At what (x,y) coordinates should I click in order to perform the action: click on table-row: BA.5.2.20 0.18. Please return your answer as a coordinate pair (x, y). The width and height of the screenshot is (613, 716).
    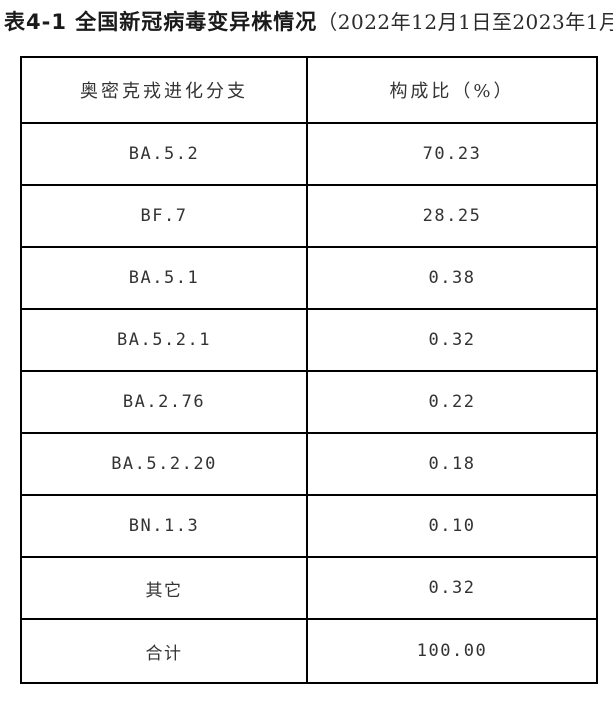
    Looking at the image, I should click on (309, 464).